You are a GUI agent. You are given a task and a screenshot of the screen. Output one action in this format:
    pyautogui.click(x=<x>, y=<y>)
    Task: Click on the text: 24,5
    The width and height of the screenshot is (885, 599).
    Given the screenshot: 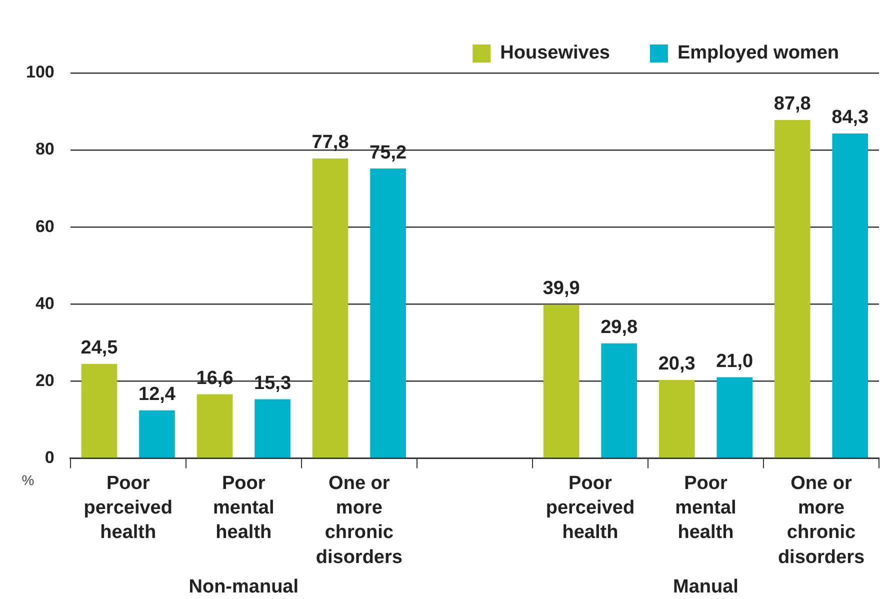 What is the action you would take?
    pyautogui.click(x=99, y=348)
    